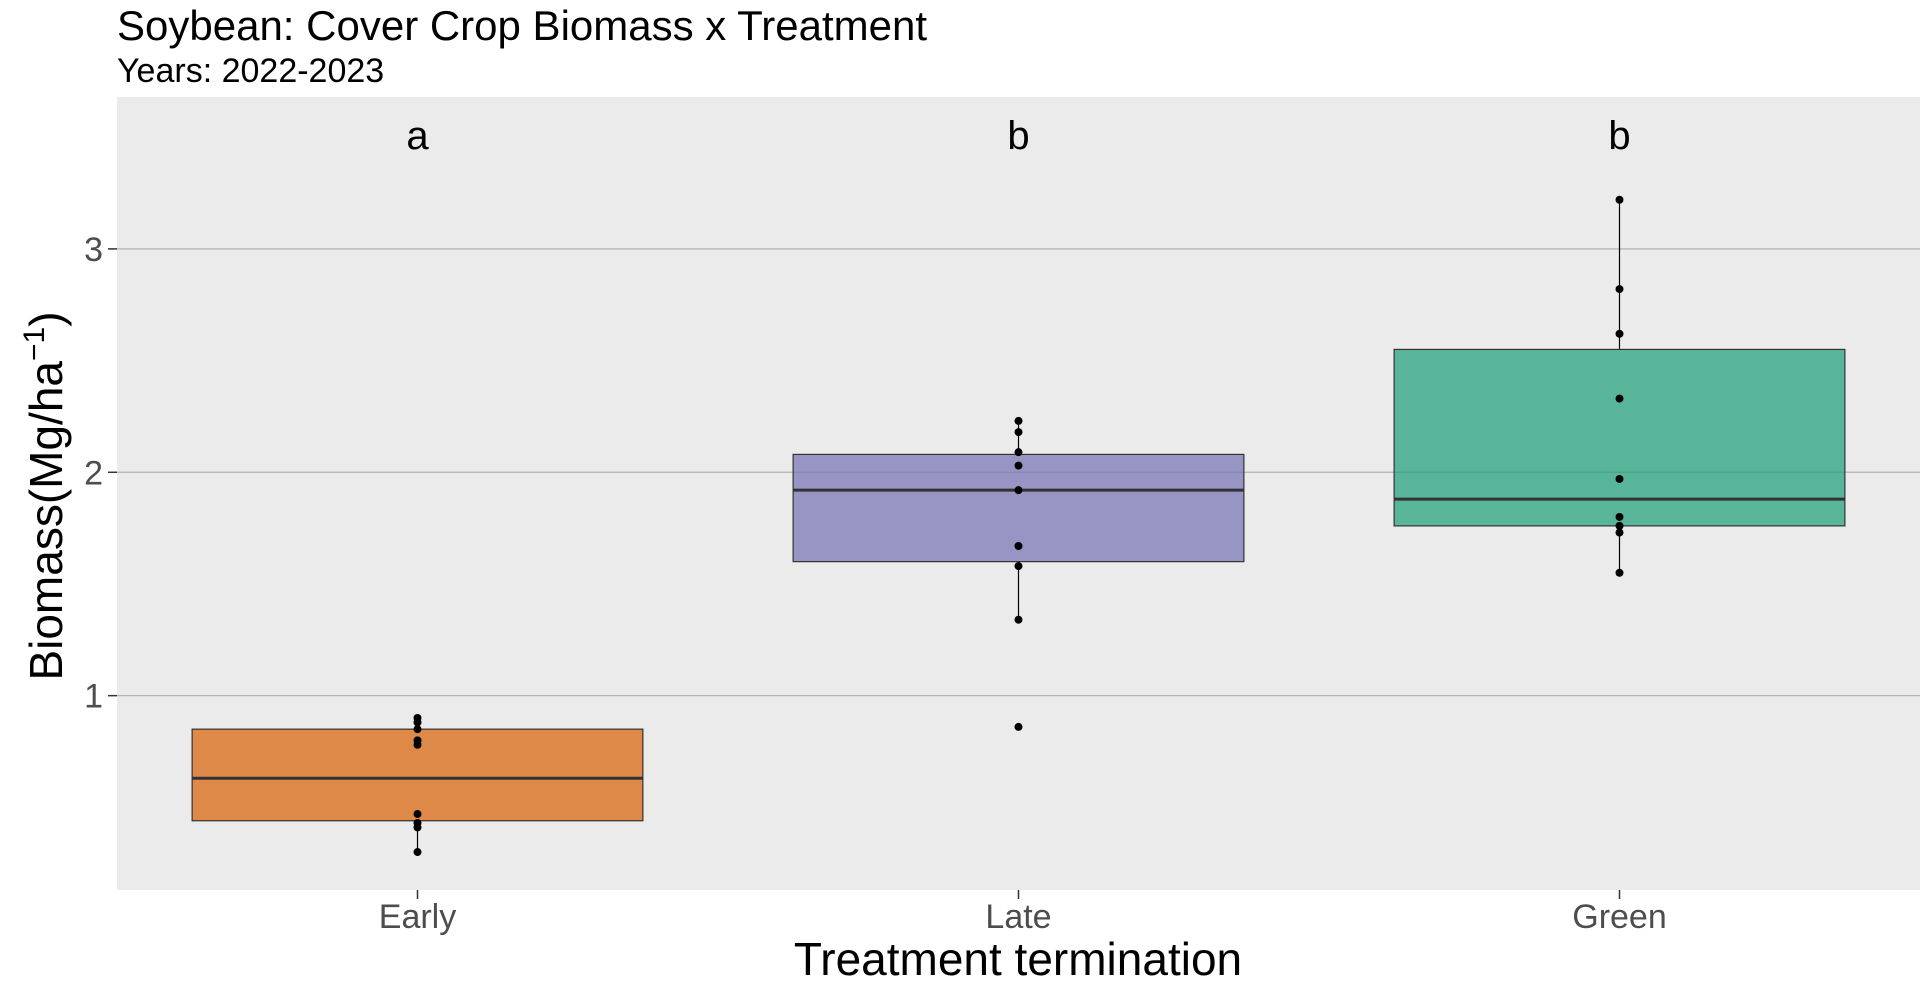 Image resolution: width=1920 pixels, height=992 pixels. Describe the element at coordinates (93, 250) in the screenshot. I see `y-tick-label: 3` at that location.